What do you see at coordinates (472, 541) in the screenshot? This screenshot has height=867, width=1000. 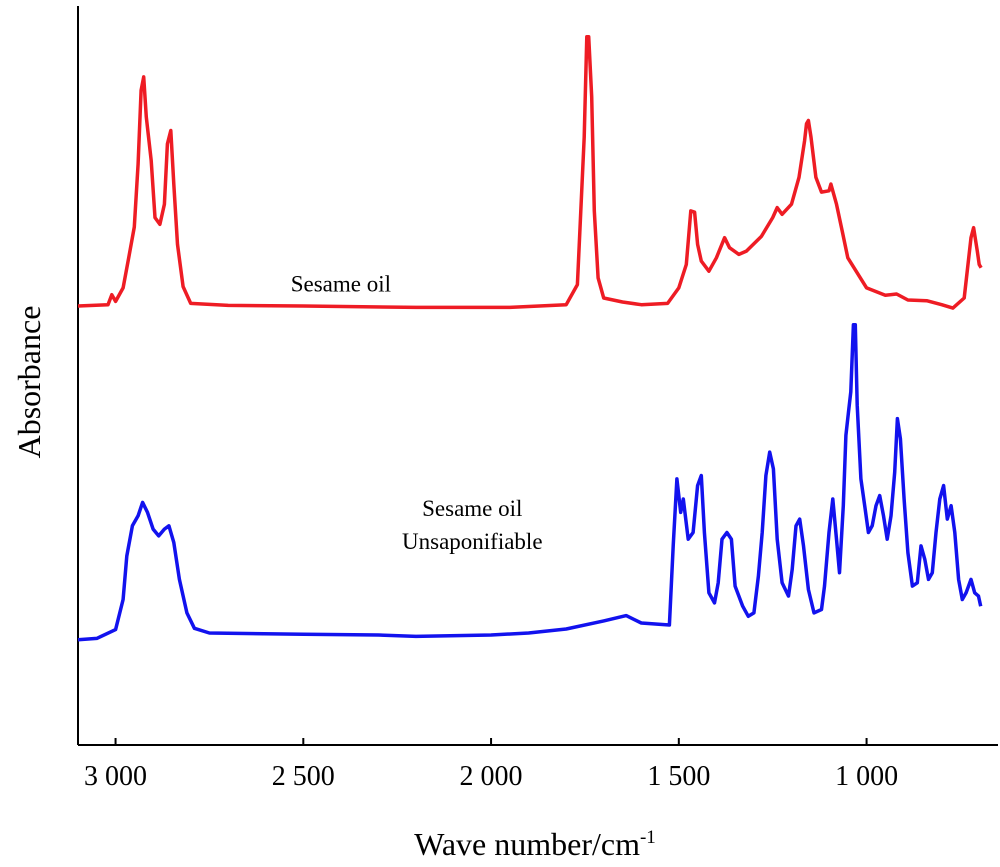 I see `series-label-2: Unsaponifiable` at bounding box center [472, 541].